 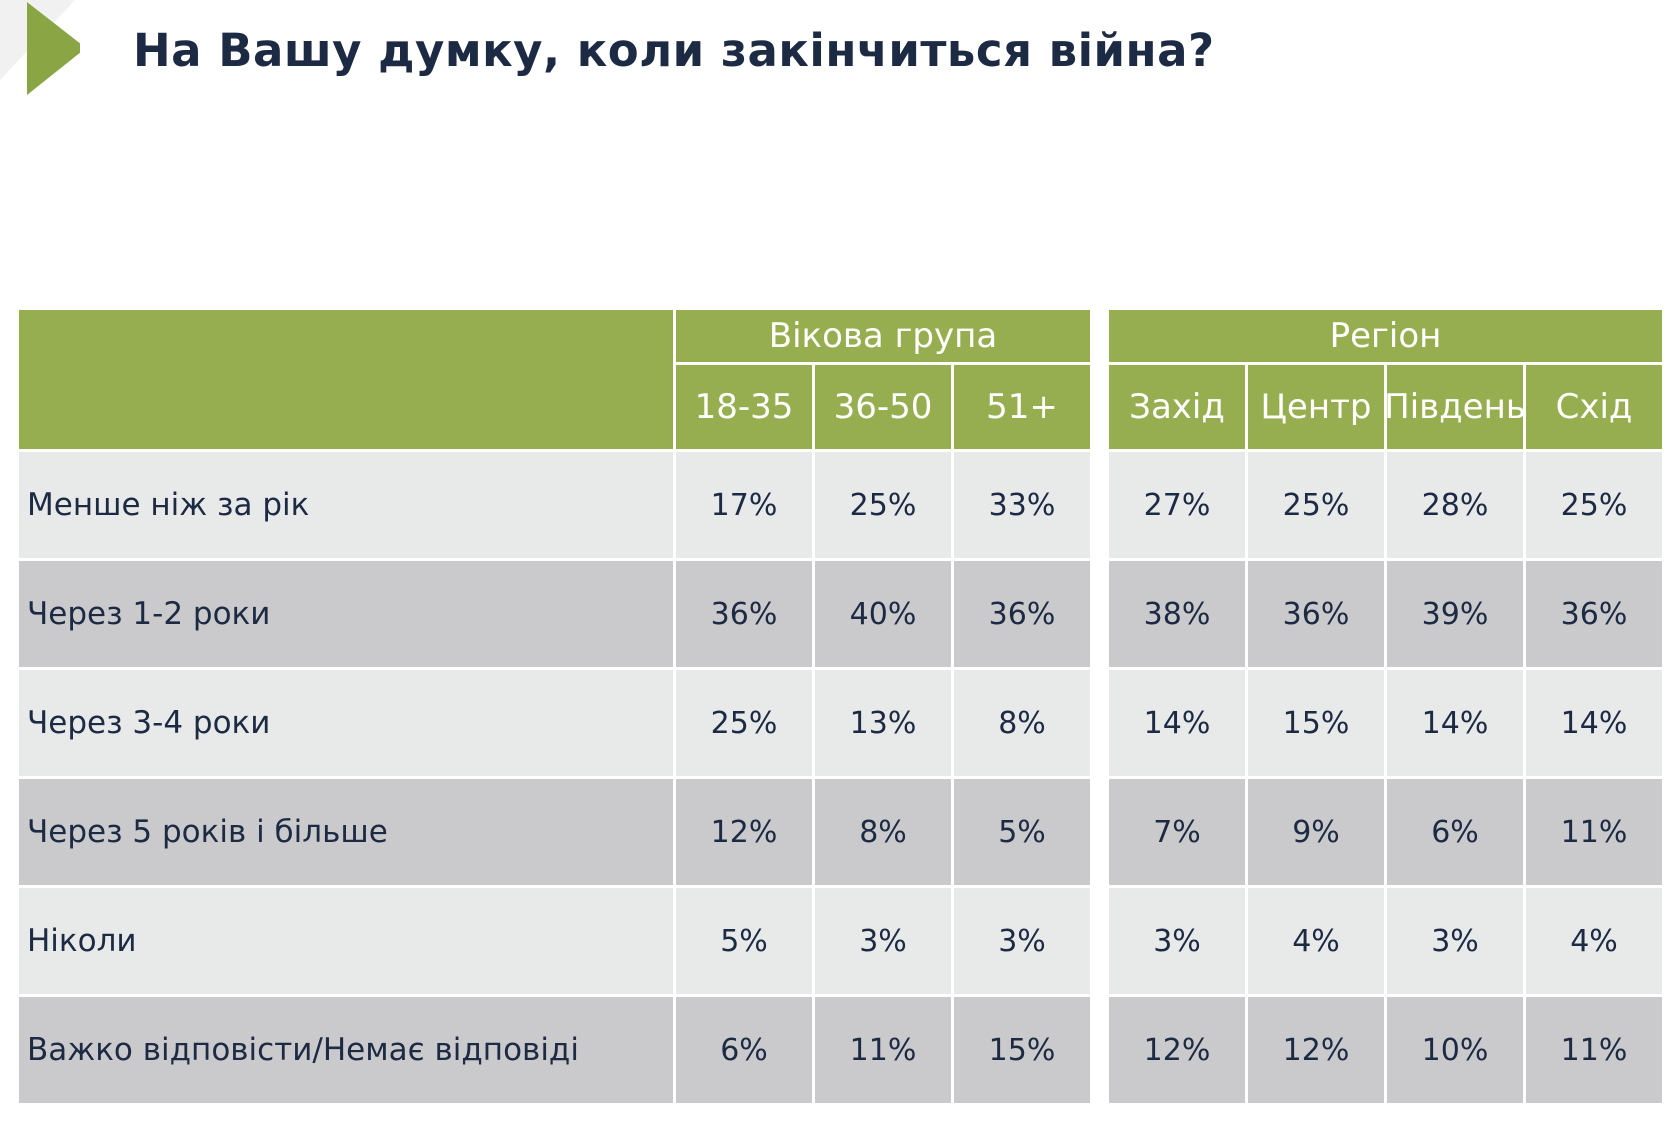 I want to click on column-header: 51+, so click(x=1022, y=407).